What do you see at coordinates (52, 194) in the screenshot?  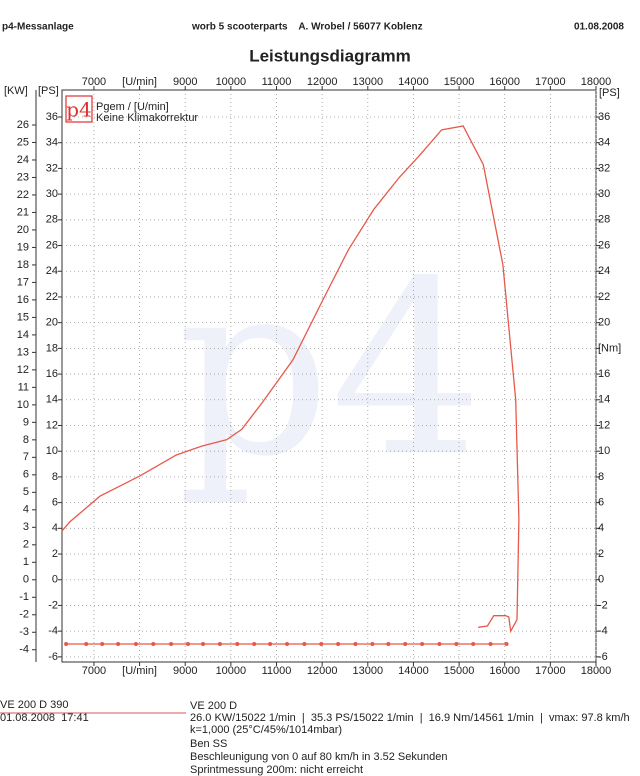 I see `y-tick-label: 30` at bounding box center [52, 194].